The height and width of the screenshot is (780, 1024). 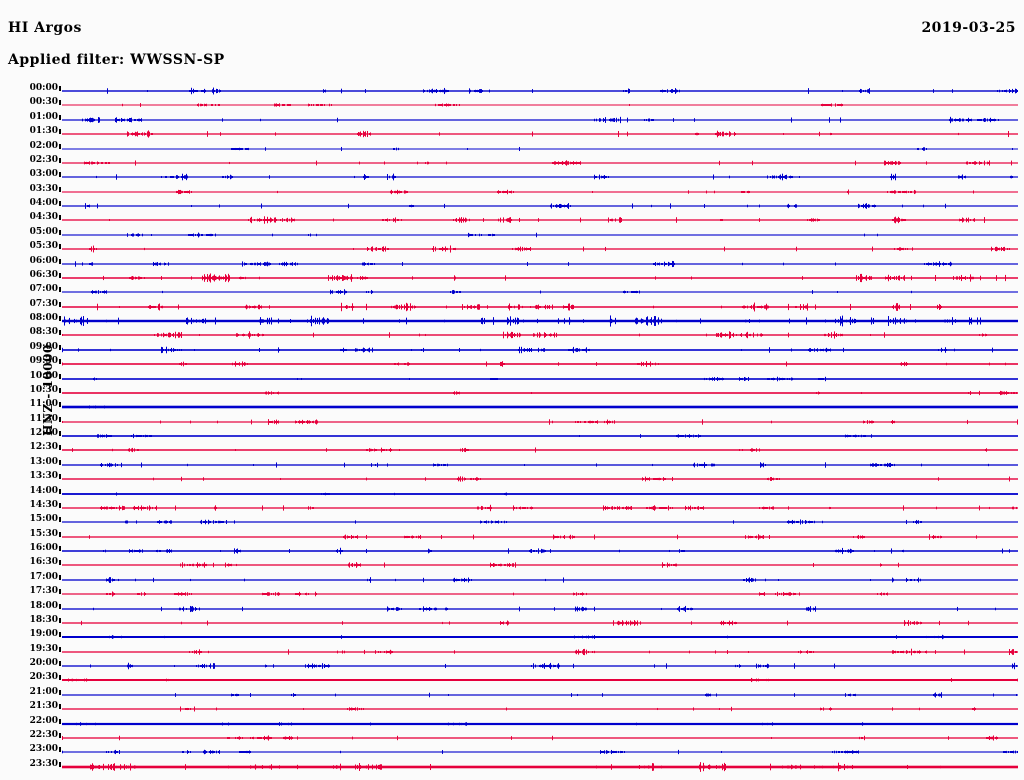 What do you see at coordinates (43, 634) in the screenshot?
I see `time-axis-label: 19:00` at bounding box center [43, 634].